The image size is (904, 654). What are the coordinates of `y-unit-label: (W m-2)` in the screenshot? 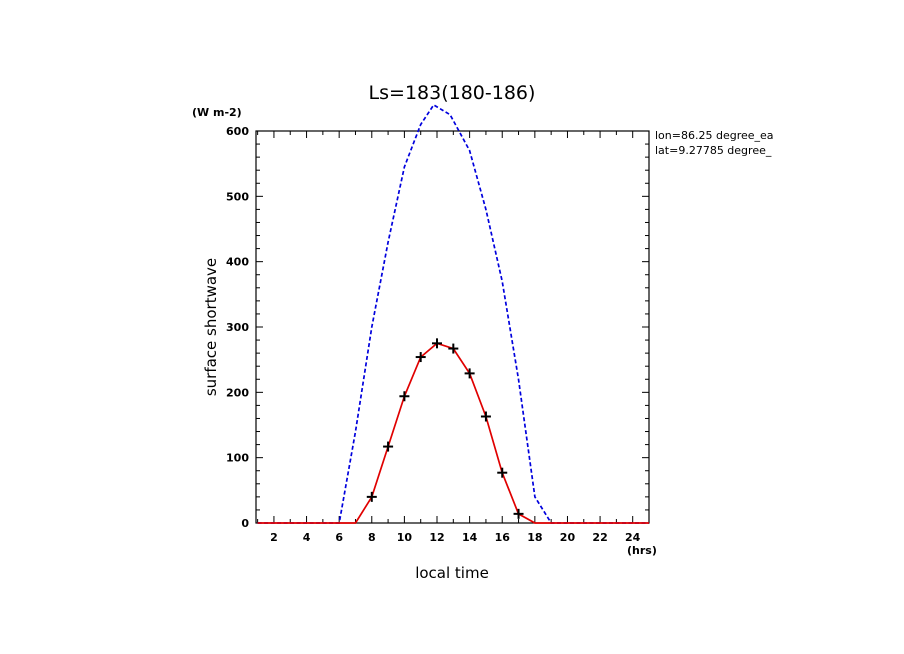 It's located at (217, 112).